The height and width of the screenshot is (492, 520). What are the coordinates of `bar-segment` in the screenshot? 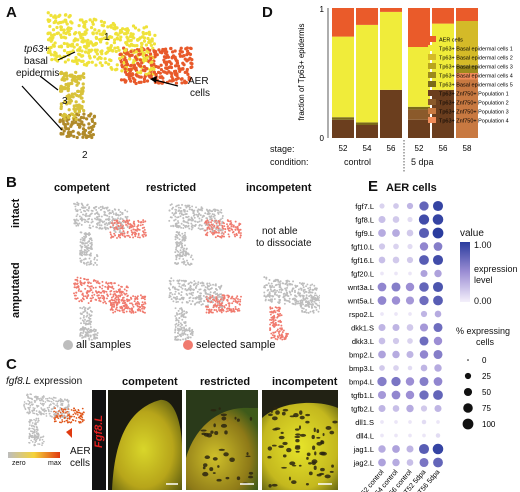 It's located at (419, 108).